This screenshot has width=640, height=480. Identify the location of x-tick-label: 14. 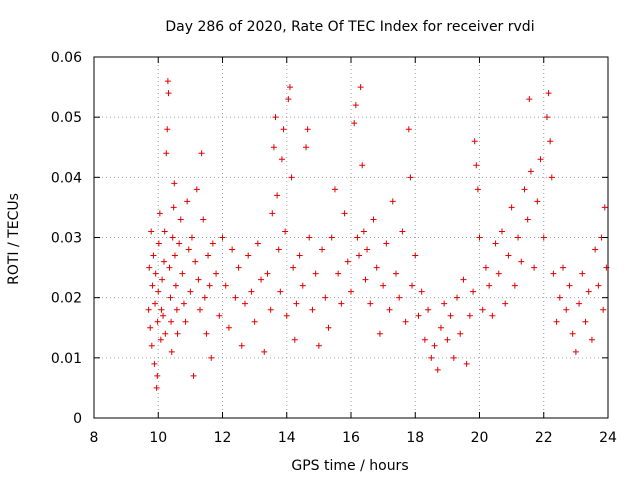
(287, 438).